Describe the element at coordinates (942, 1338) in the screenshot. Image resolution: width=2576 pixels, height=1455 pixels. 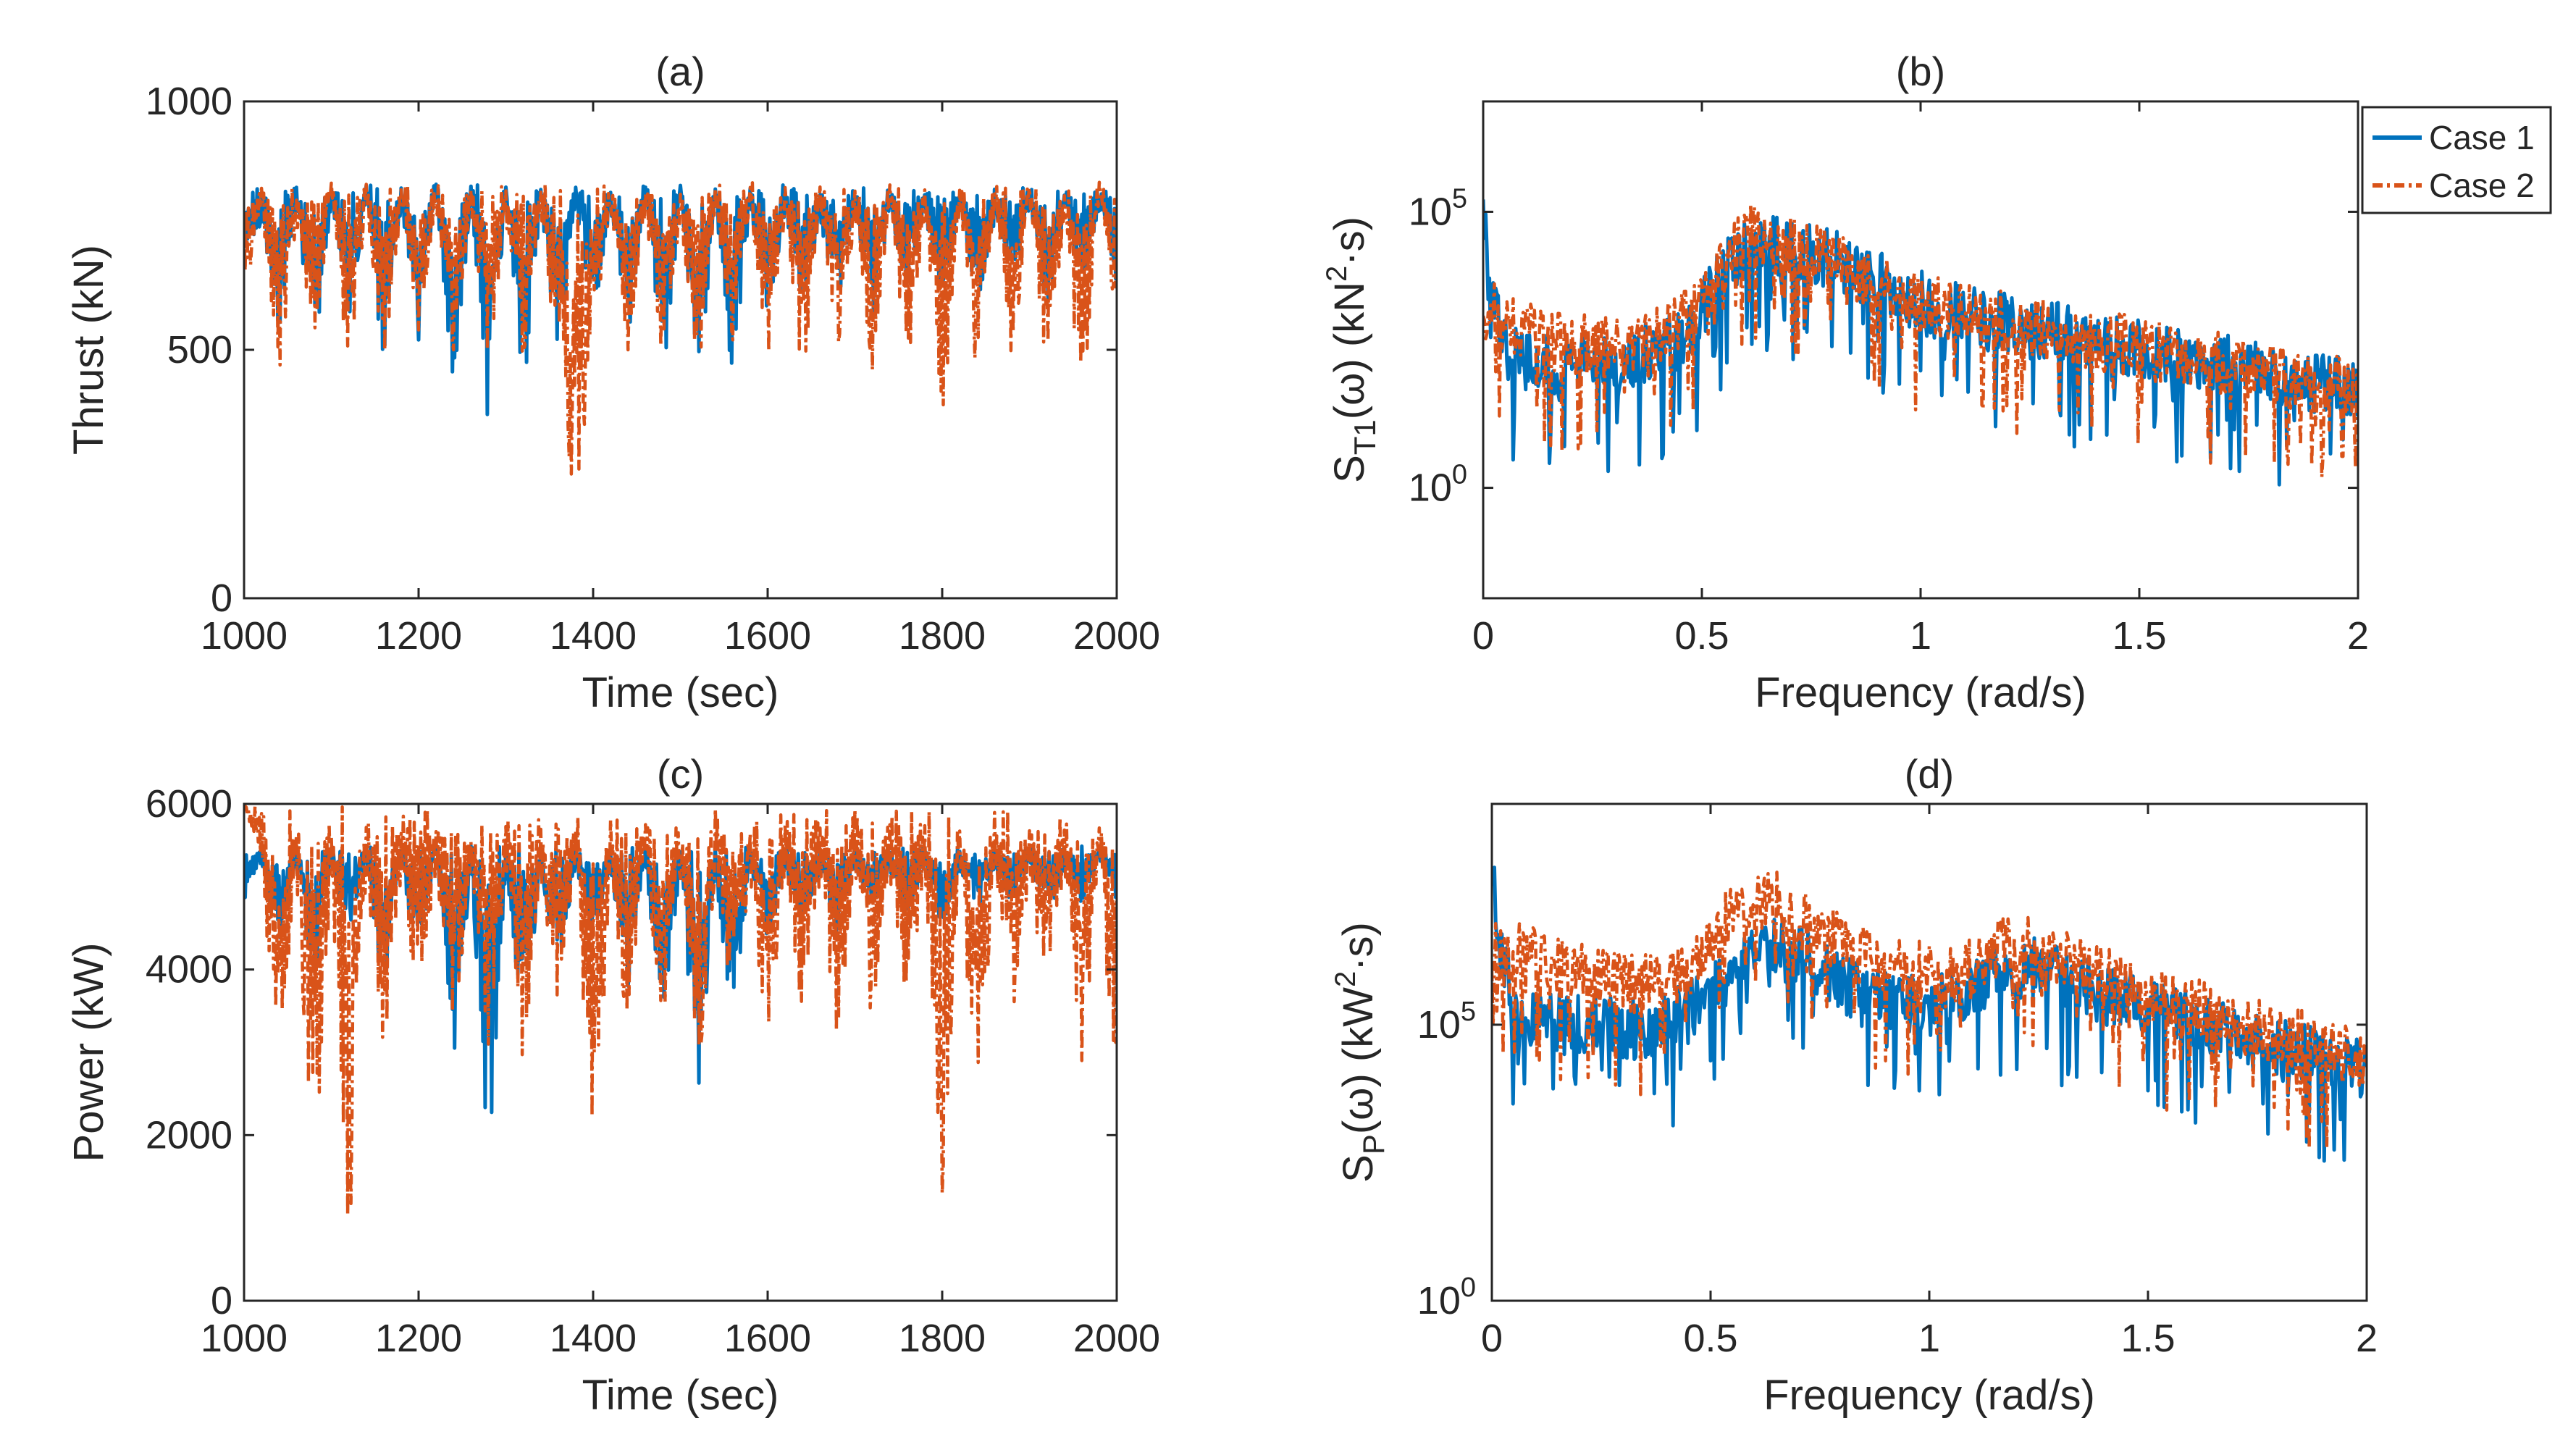
I see `x-tick-label-c: 1800` at that location.